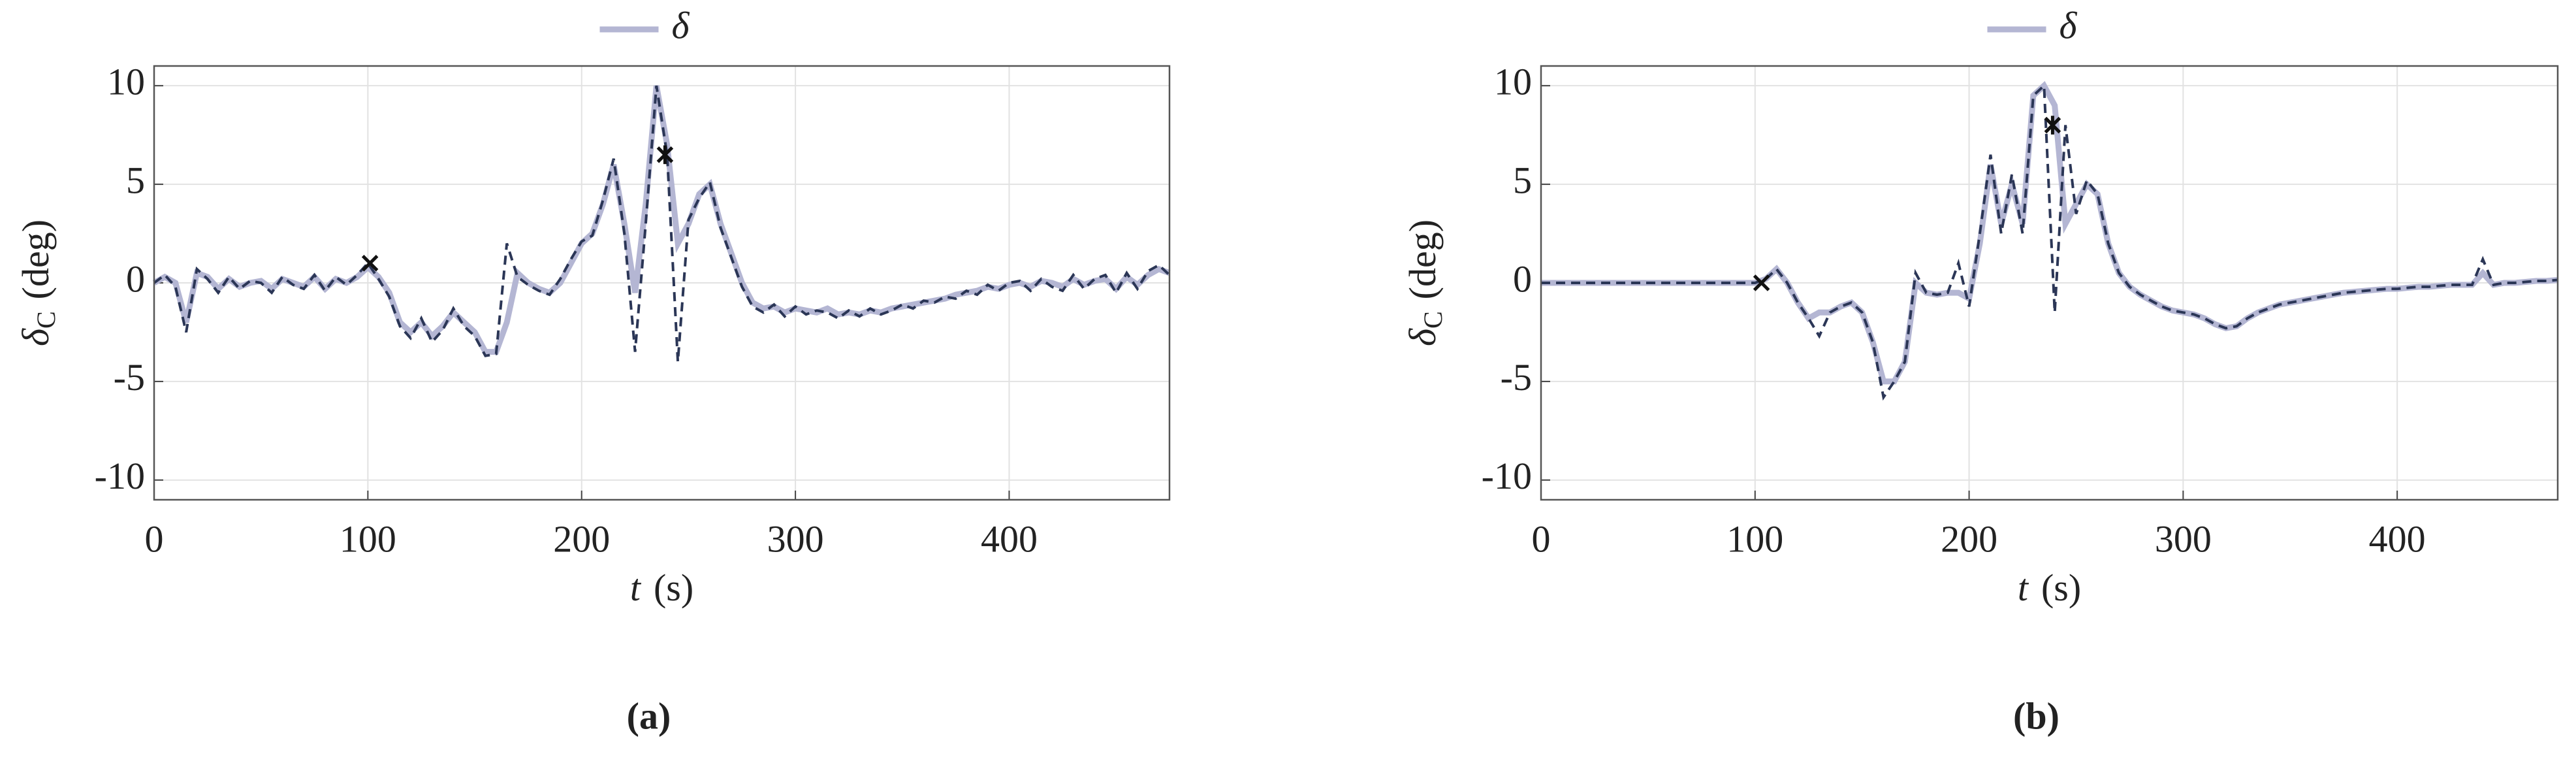 This screenshot has width=2576, height=765. What do you see at coordinates (662, 223) in the screenshot?
I see `data-line` at bounding box center [662, 223].